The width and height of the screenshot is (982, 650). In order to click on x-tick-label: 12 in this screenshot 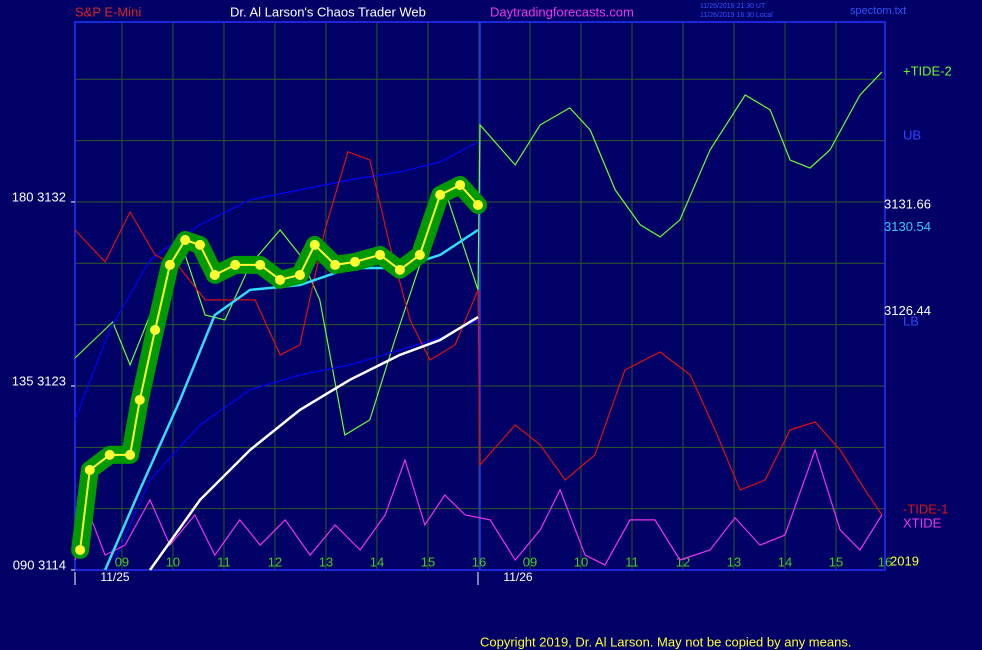, I will do `click(275, 561)`.